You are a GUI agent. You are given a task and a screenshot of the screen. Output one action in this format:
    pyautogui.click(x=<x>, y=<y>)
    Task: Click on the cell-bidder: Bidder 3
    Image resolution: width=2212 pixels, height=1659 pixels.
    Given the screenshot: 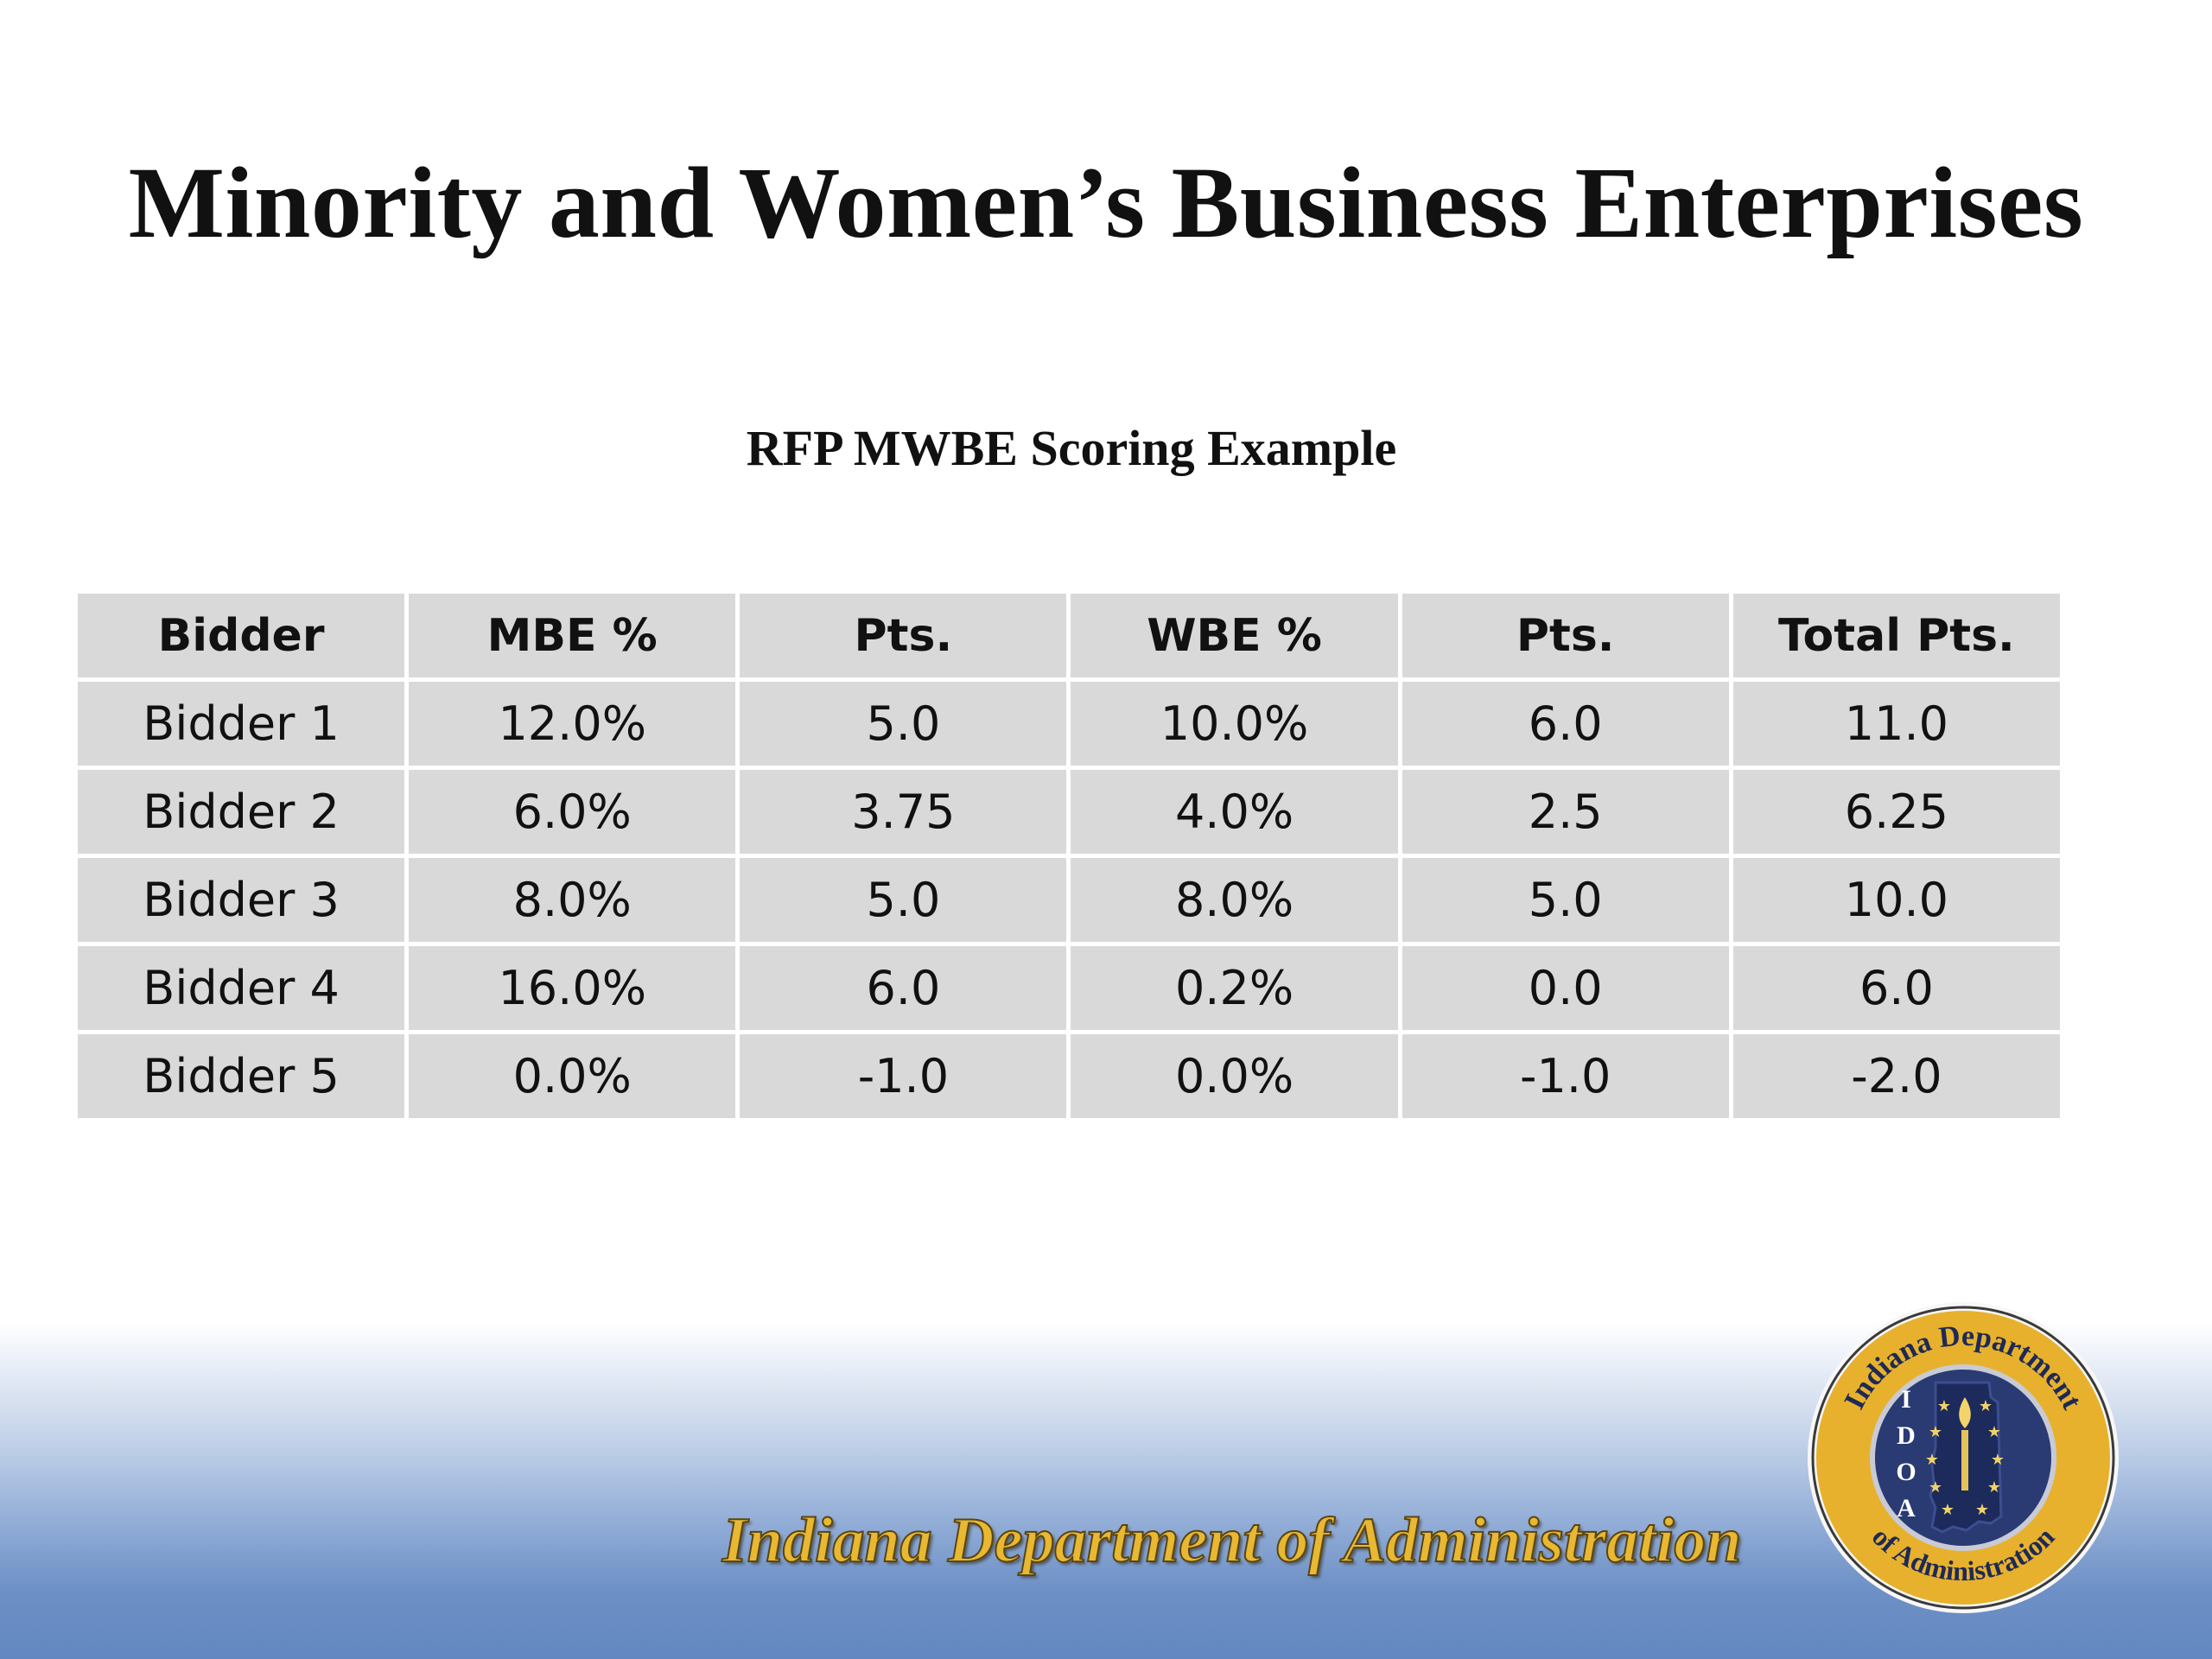 What is the action you would take?
    pyautogui.click(x=241, y=900)
    